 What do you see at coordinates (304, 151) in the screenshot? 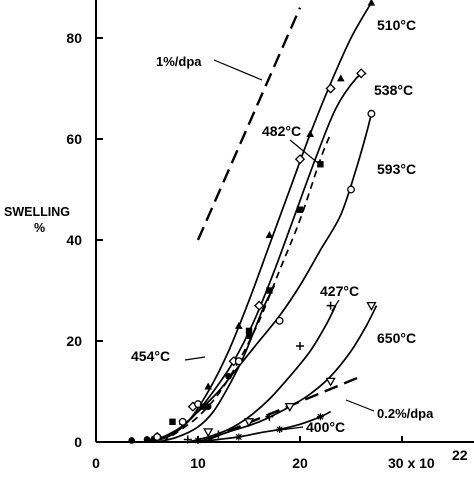
I see `leader-line-482-c` at bounding box center [304, 151].